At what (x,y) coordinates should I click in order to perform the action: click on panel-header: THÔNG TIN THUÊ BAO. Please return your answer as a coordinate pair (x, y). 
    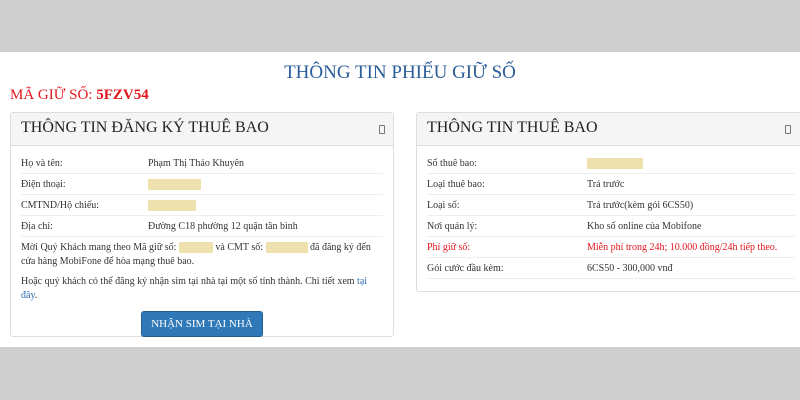
    Looking at the image, I should click on (608, 129).